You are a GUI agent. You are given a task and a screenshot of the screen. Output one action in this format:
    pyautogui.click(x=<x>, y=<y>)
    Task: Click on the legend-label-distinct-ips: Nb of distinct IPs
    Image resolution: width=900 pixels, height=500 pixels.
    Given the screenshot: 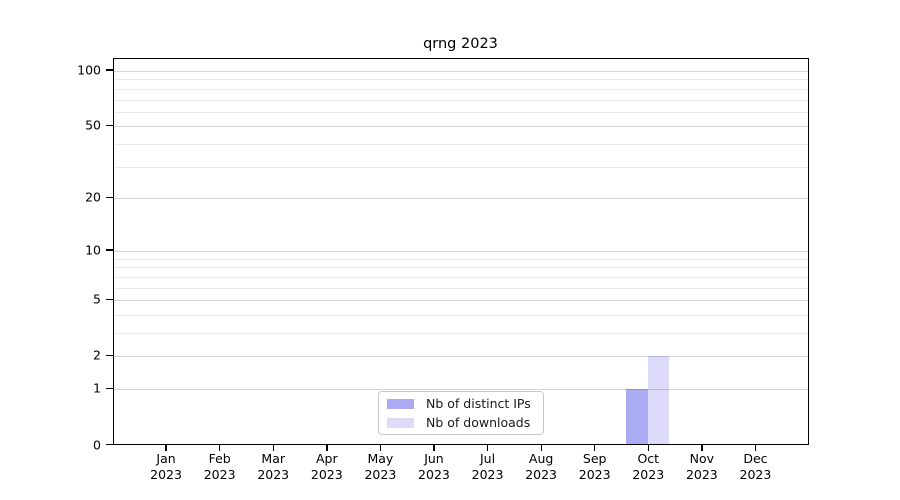 What is the action you would take?
    pyautogui.click(x=478, y=403)
    